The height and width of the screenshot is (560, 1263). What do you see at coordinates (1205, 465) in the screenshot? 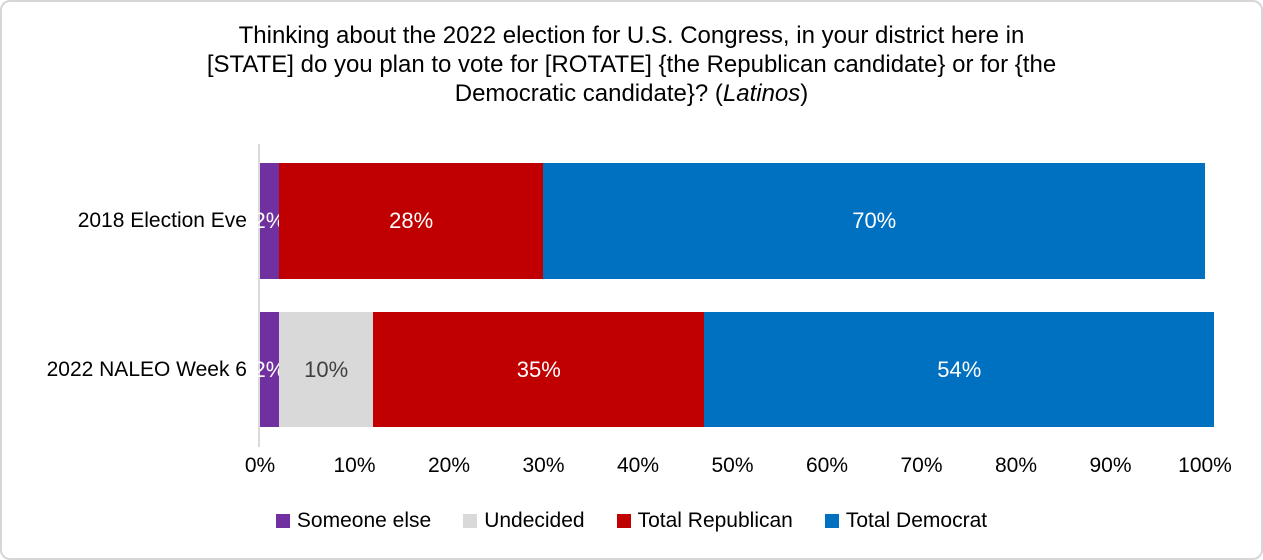
I see `x-tick-label: 100%` at bounding box center [1205, 465].